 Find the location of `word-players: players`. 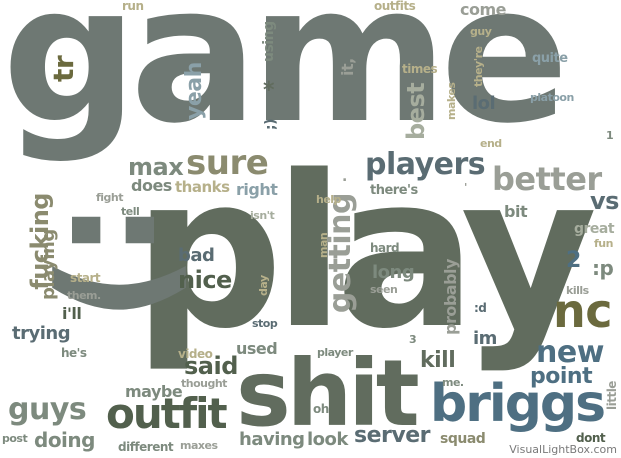

word-players: players is located at coordinates (425, 164).